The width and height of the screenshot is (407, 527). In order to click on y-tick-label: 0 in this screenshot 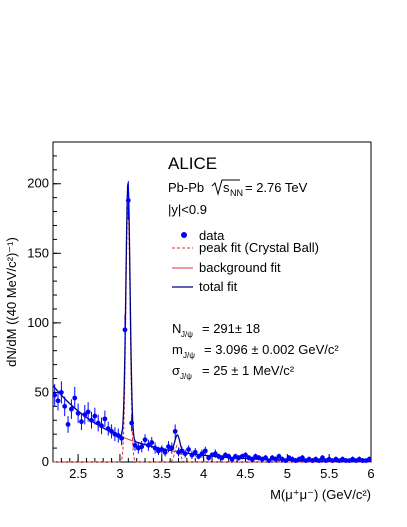, I will do `click(45, 461)`.